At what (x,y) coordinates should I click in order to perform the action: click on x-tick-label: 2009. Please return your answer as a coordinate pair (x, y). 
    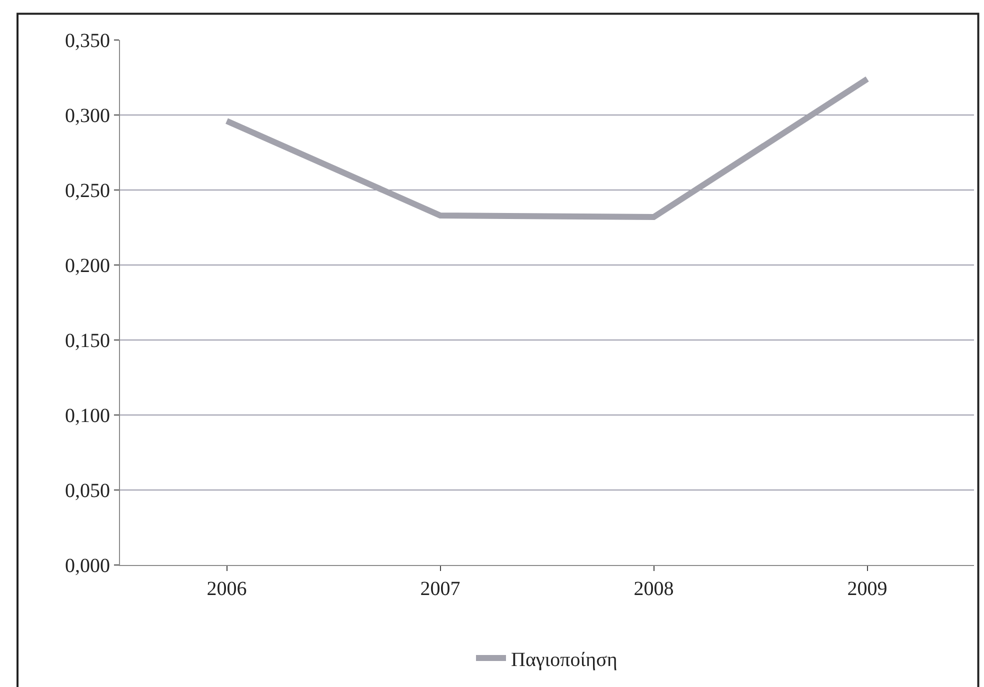
    Looking at the image, I should click on (867, 589).